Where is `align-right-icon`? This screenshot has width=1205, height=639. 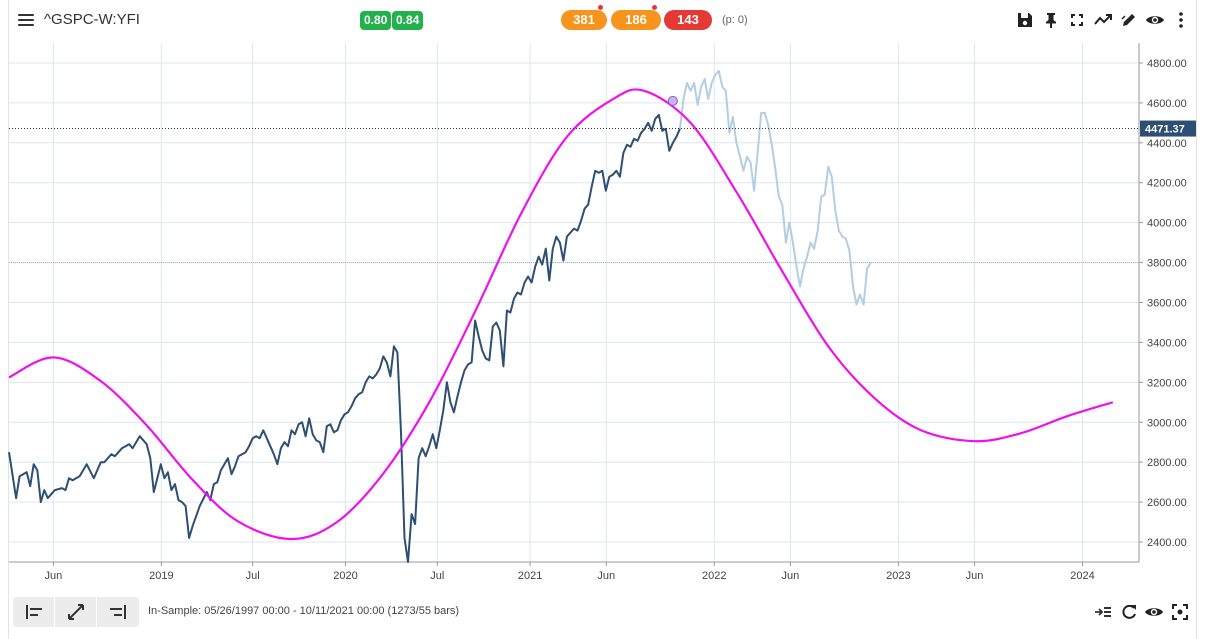
align-right-icon is located at coordinates (118, 612).